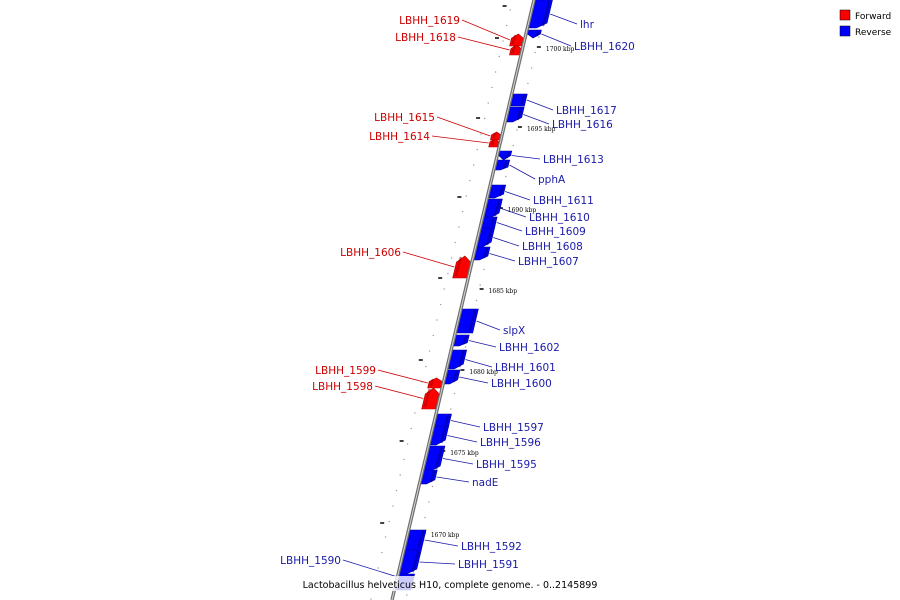 The width and height of the screenshot is (900, 600). What do you see at coordinates (552, 180) in the screenshot?
I see `gene-label-pphA: pphA` at bounding box center [552, 180].